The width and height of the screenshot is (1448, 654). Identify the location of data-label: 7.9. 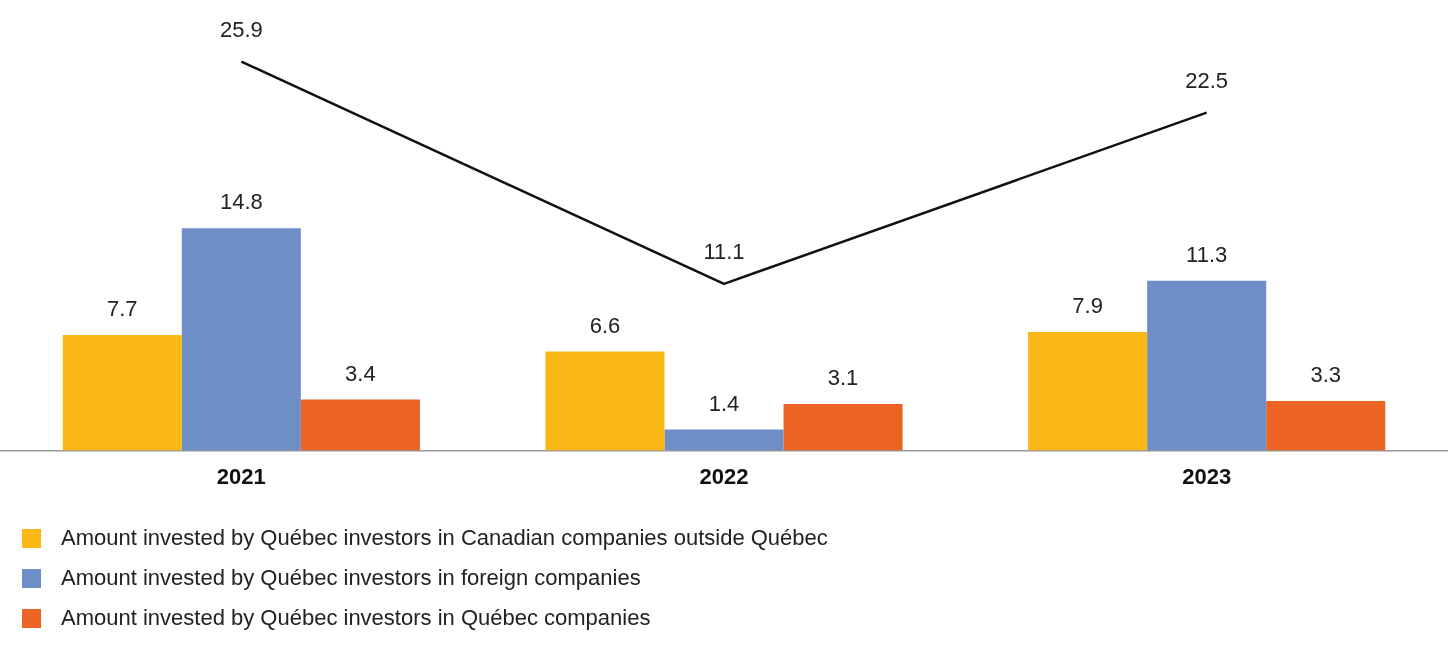
(1087, 305).